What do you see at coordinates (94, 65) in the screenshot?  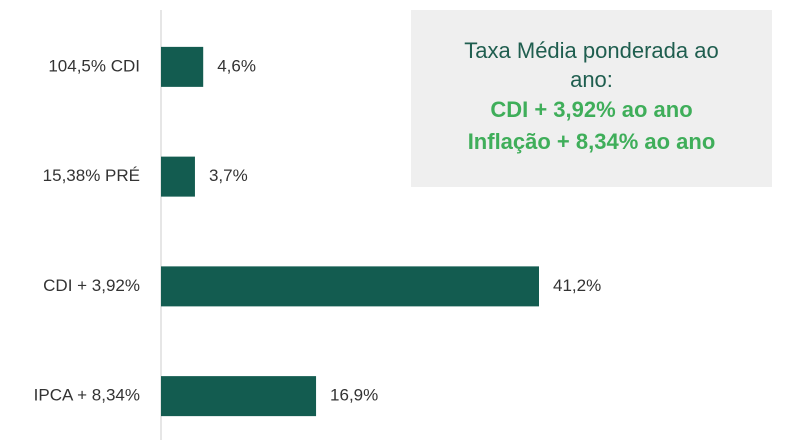 I see `category-label: 104,5% CDI` at bounding box center [94, 65].